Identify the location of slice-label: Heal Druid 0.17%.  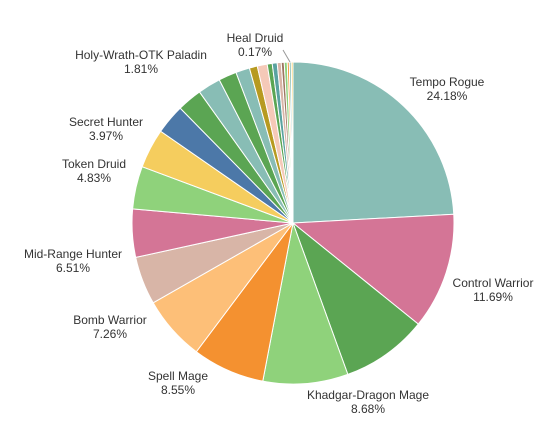
(255, 45).